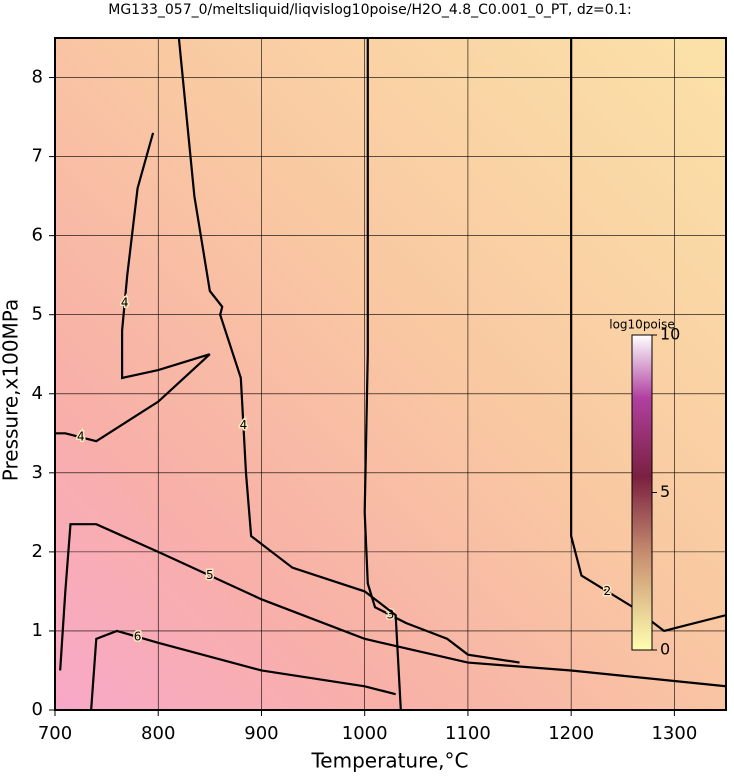 The image size is (734, 780). What do you see at coordinates (674, 733) in the screenshot?
I see `x-tick-label: 1300` at bounding box center [674, 733].